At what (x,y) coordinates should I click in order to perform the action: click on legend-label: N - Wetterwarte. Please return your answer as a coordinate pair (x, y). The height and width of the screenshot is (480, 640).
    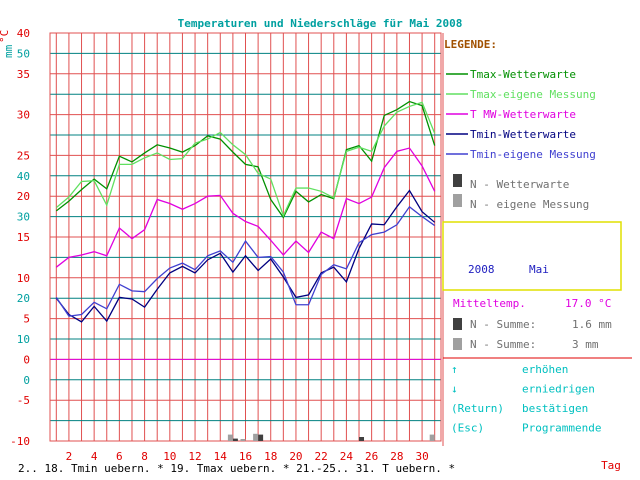
    Looking at the image, I should click on (519, 184).